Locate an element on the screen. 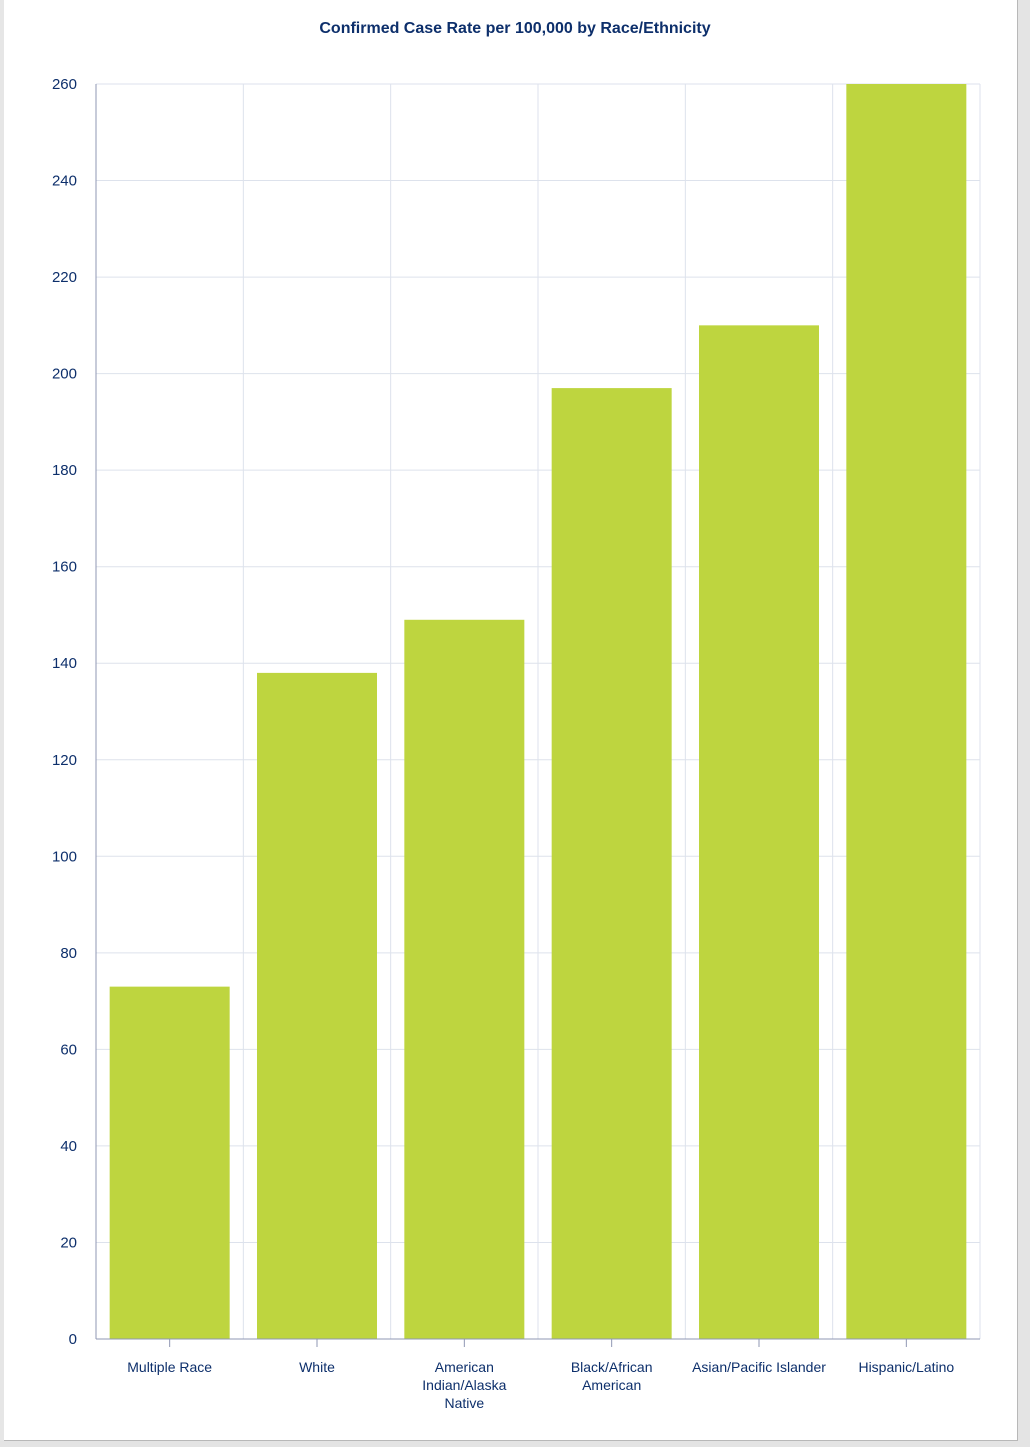 This screenshot has width=1030, height=1447. y-tick-label: 20 is located at coordinates (68, 1242).